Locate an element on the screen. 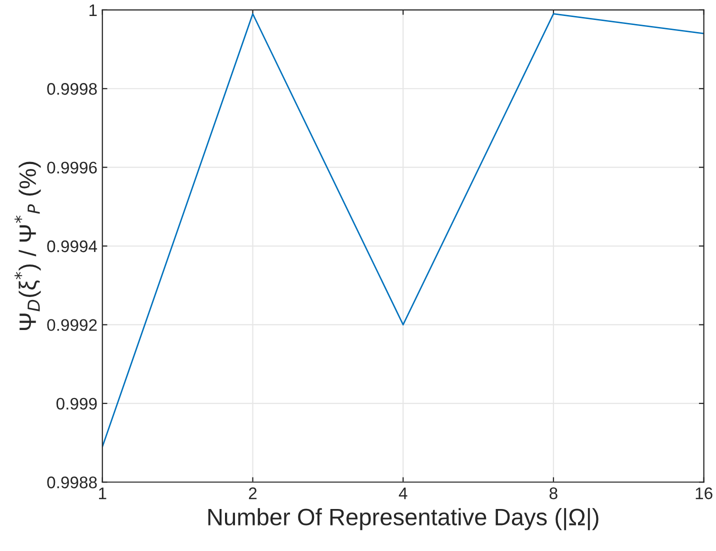 This screenshot has height=551, width=716. x-axis-title: Number Of Representative Days (|Ω|) is located at coordinates (403, 519).